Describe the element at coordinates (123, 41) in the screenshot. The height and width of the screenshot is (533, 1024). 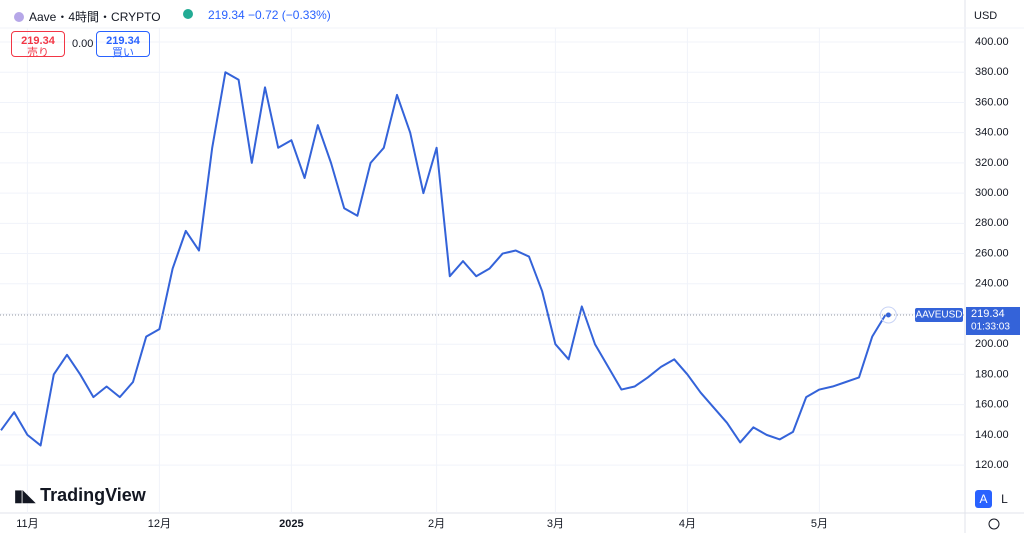
I see `buy-price: 219.34` at that location.